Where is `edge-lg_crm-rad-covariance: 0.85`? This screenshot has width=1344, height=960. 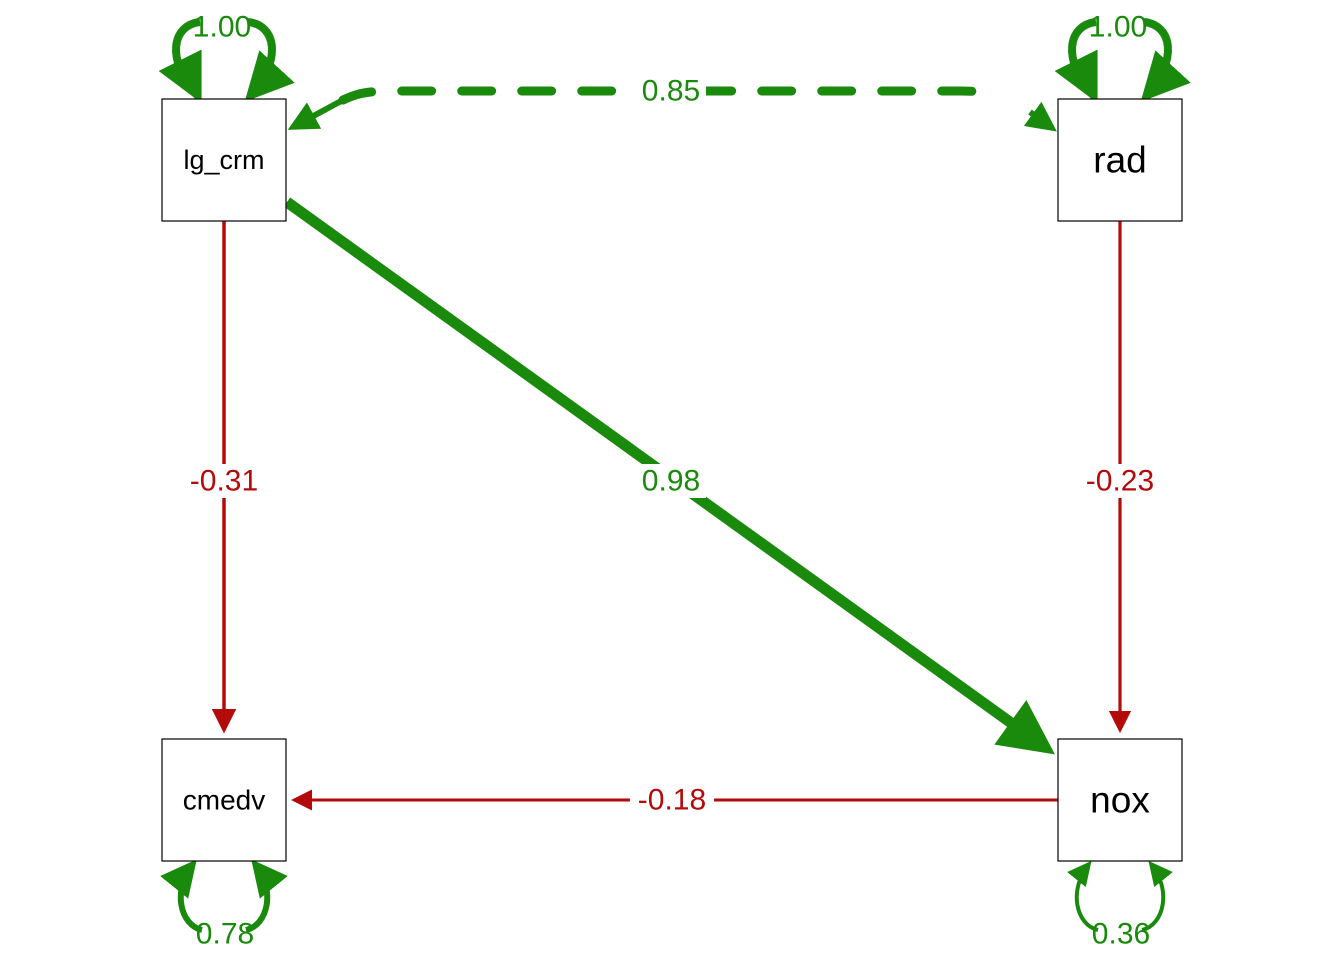
edge-lg_crm-rad-covariance: 0.85 is located at coordinates (672, 101).